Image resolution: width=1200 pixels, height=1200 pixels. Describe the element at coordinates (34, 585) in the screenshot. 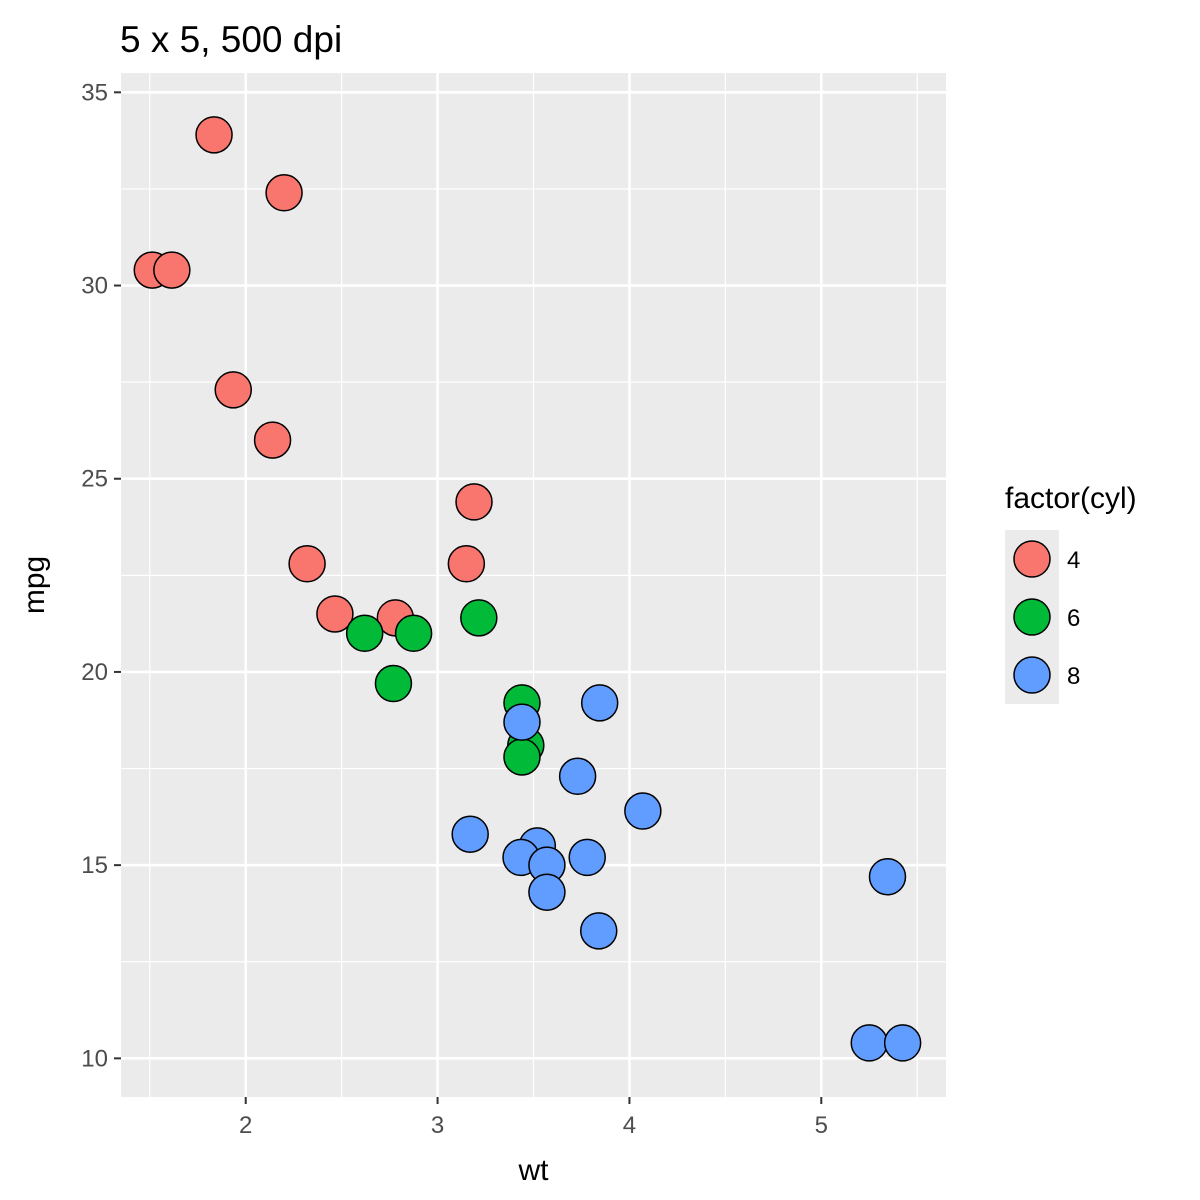

I see `y-axis-title: mpg` at that location.